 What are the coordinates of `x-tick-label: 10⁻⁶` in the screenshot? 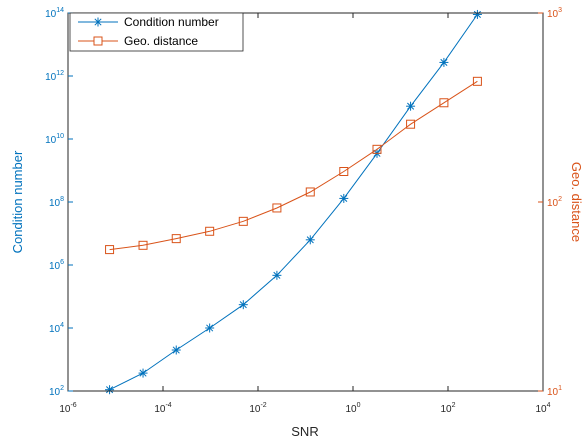 It's located at (67, 408).